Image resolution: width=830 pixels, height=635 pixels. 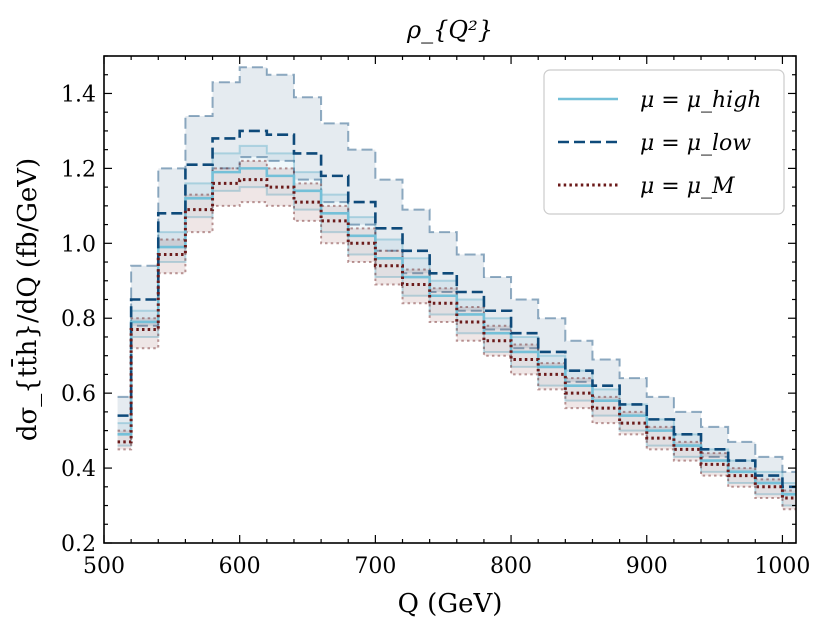 What do you see at coordinates (449, 30) in the screenshot?
I see `chart-title: ρ_{Q²}` at bounding box center [449, 30].